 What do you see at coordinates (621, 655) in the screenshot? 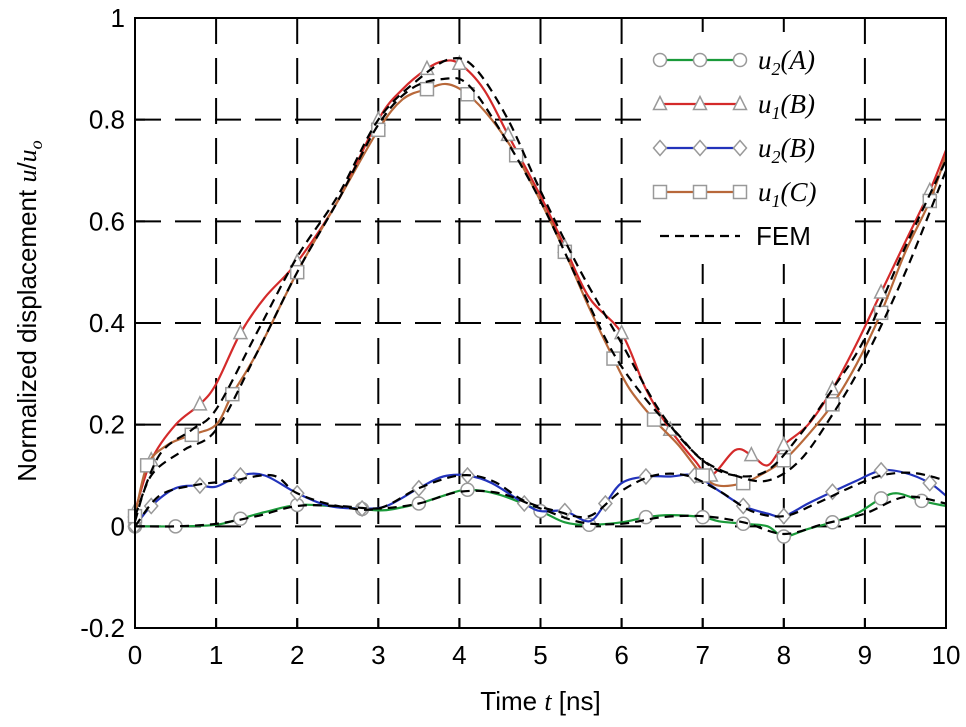
I see `x-tick-label: 6` at bounding box center [621, 655].